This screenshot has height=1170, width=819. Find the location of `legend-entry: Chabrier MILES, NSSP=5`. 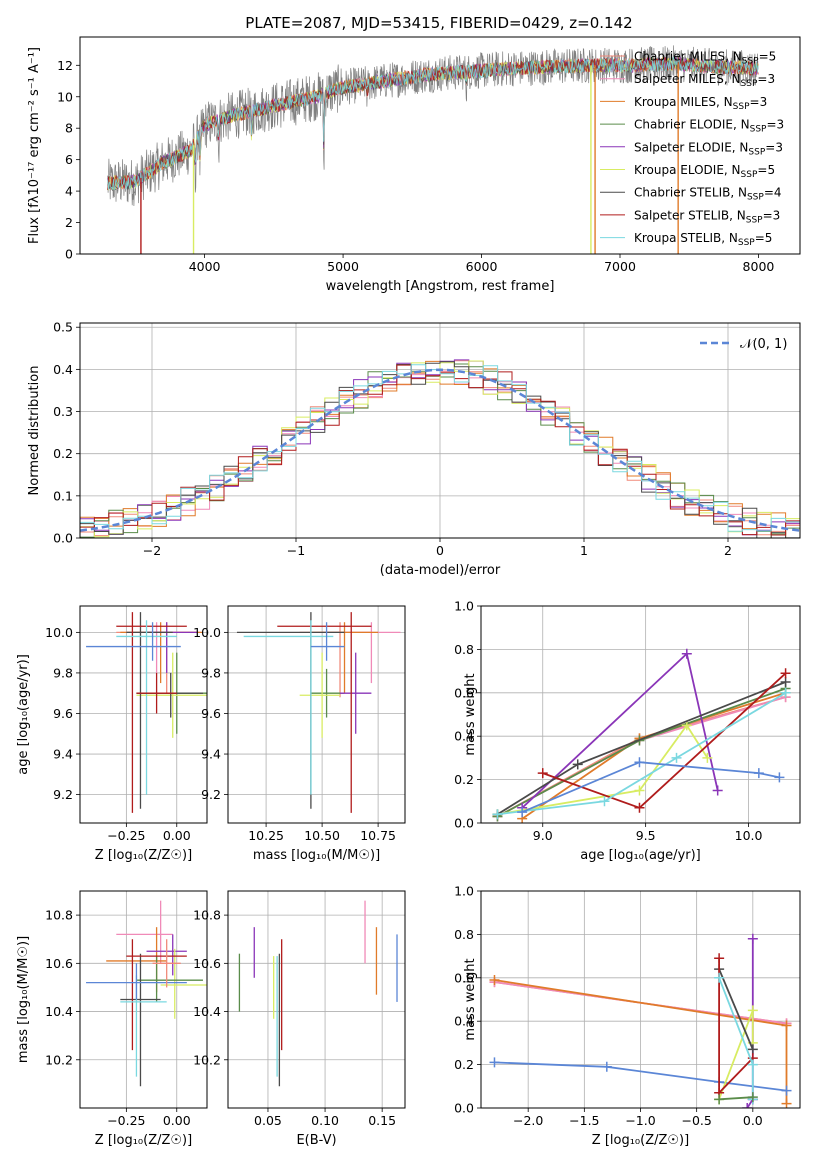

legend-entry: Chabrier MILES, NSSP=5 is located at coordinates (705, 58).